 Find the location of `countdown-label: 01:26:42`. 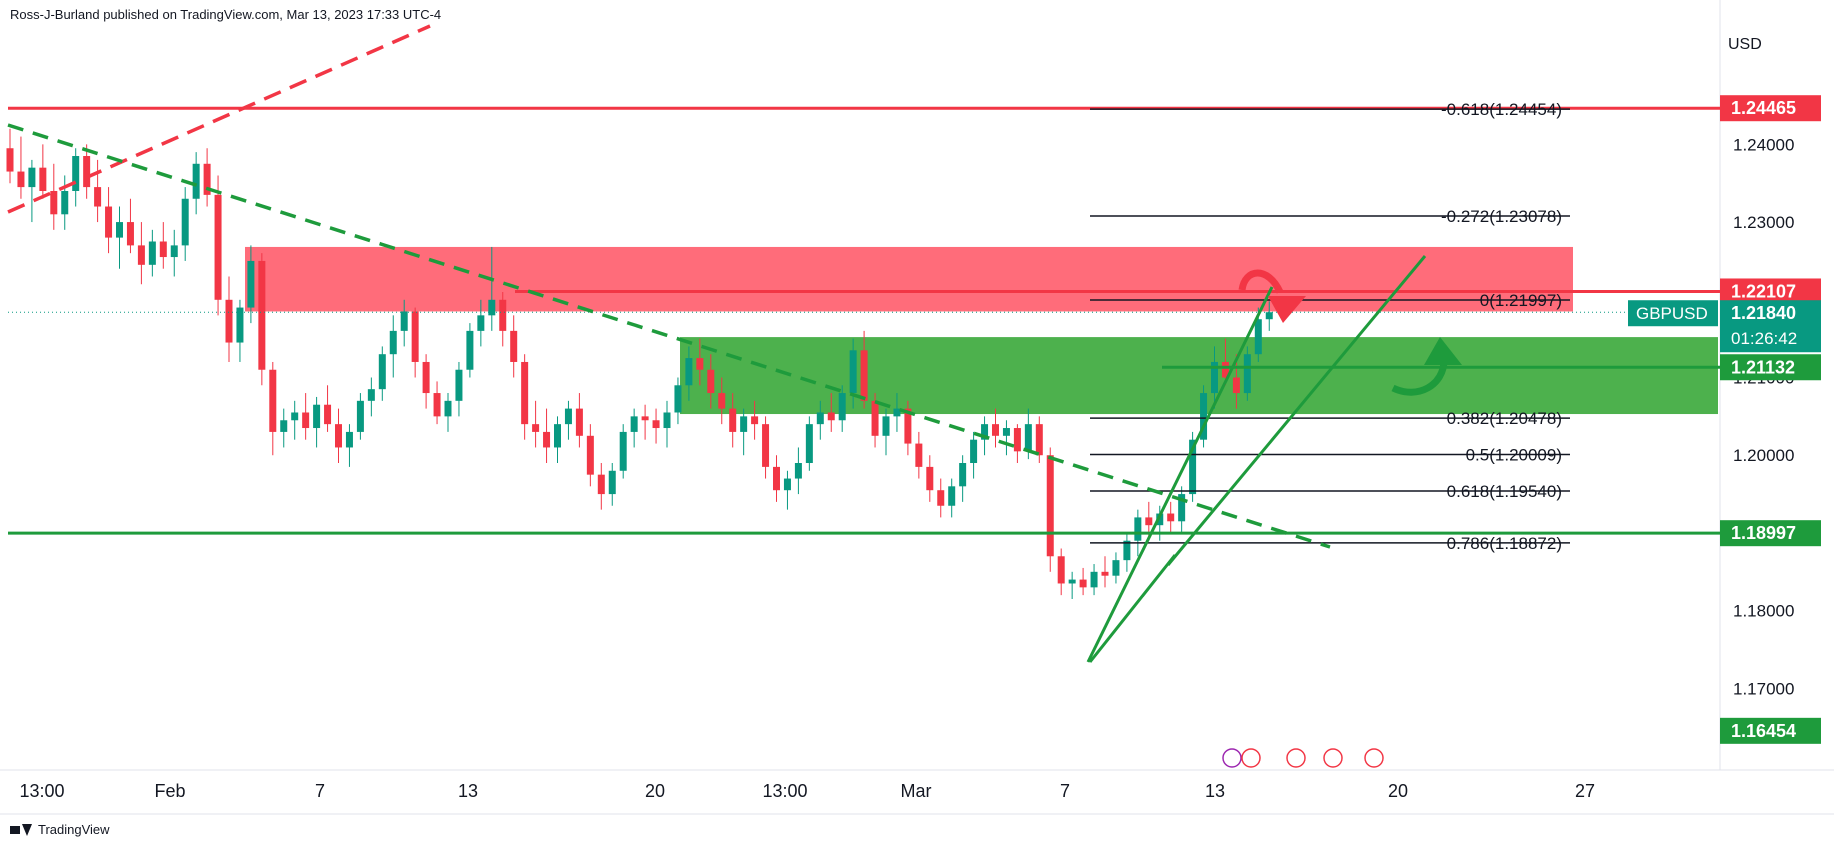

countdown-label: 01:26:42 is located at coordinates (1764, 338).